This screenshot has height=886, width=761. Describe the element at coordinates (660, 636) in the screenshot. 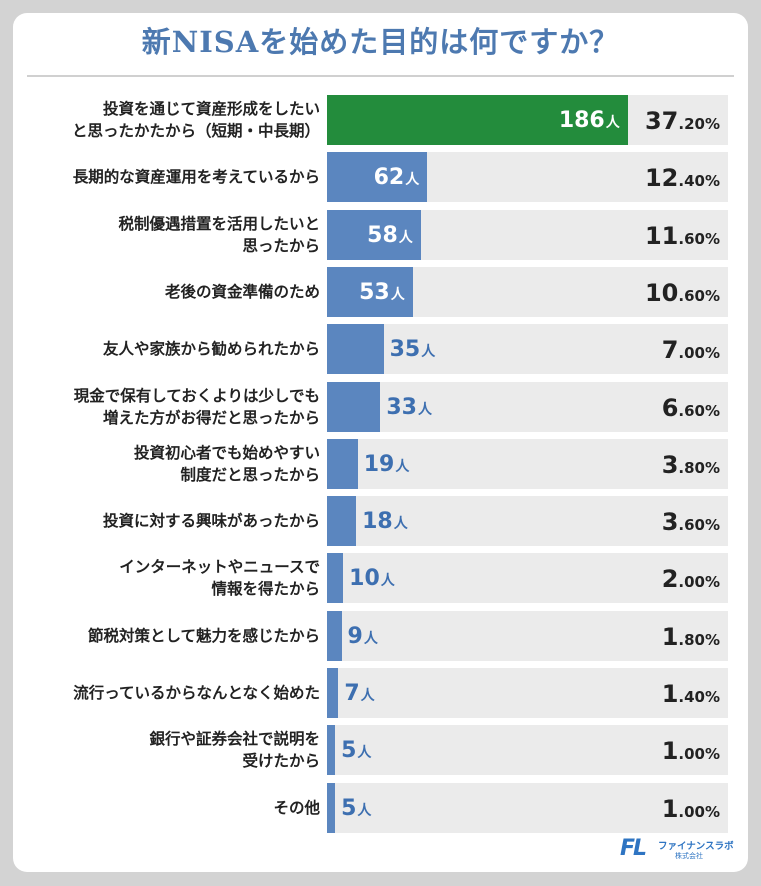

I see `percentage-label: 1.80%` at that location.